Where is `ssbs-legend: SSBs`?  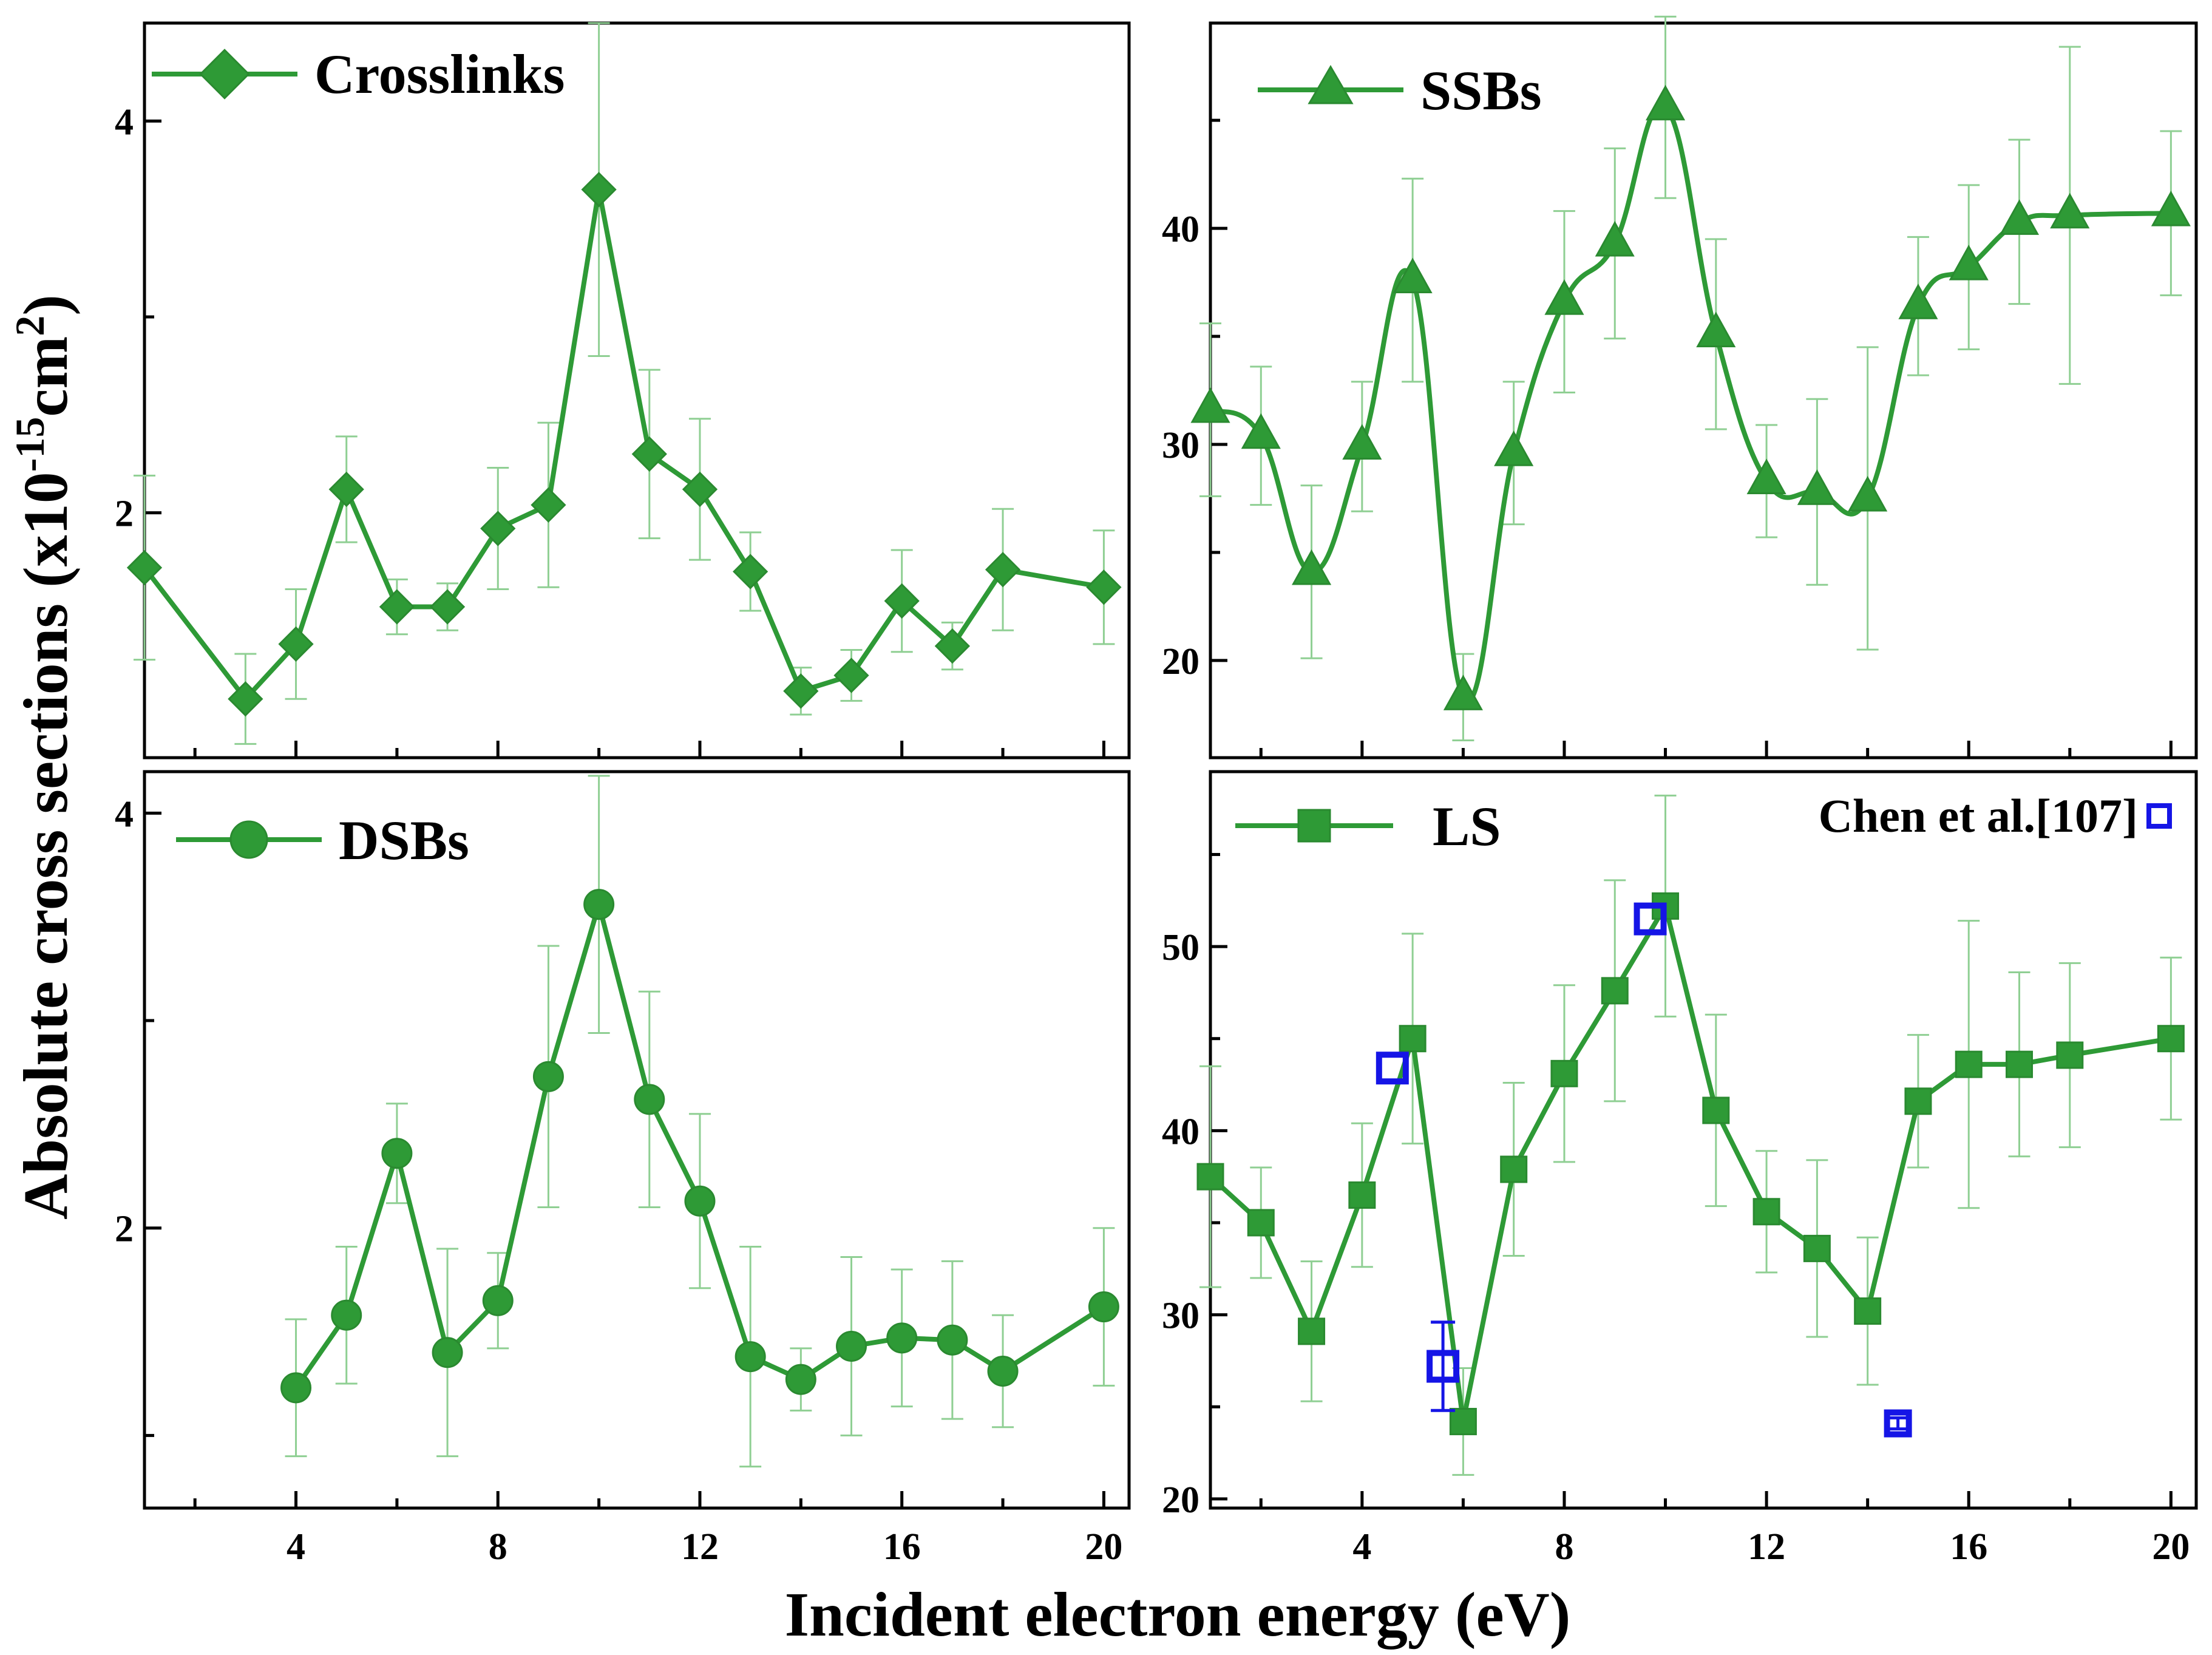
ssbs-legend: SSBs is located at coordinates (1400, 90).